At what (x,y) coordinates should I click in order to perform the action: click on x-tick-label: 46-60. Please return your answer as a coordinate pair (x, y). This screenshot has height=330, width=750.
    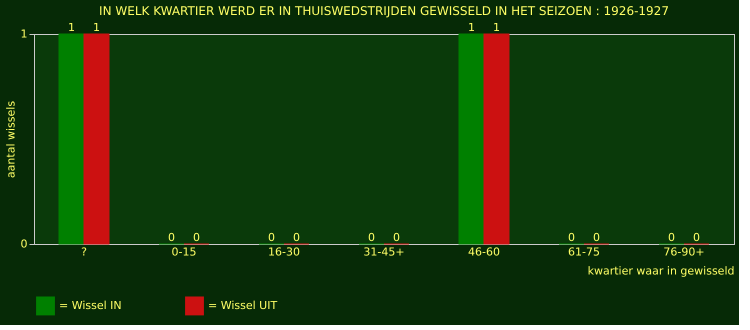
    Looking at the image, I should click on (484, 252).